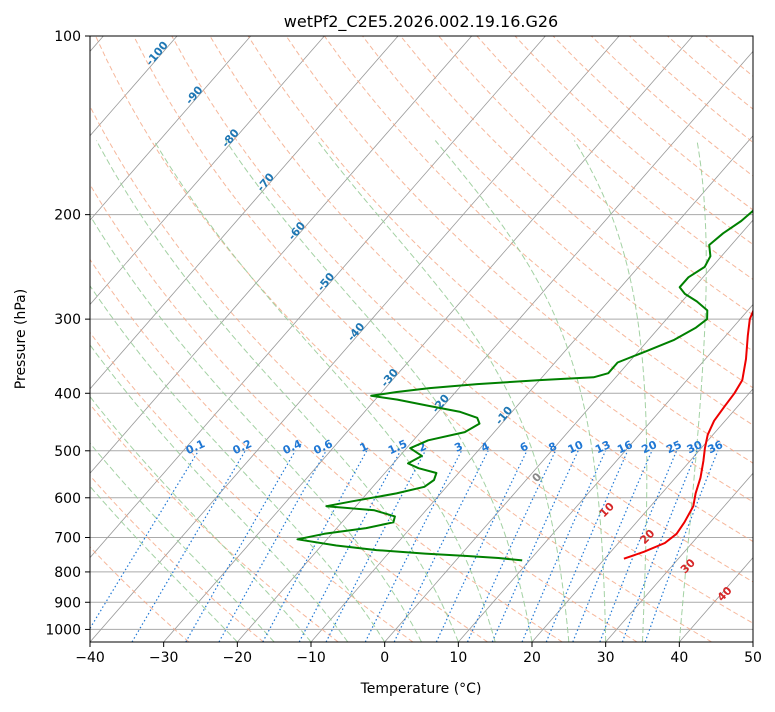 The height and width of the screenshot is (712, 775). I want to click on mixing-ratio-label: 25, so click(673, 447).